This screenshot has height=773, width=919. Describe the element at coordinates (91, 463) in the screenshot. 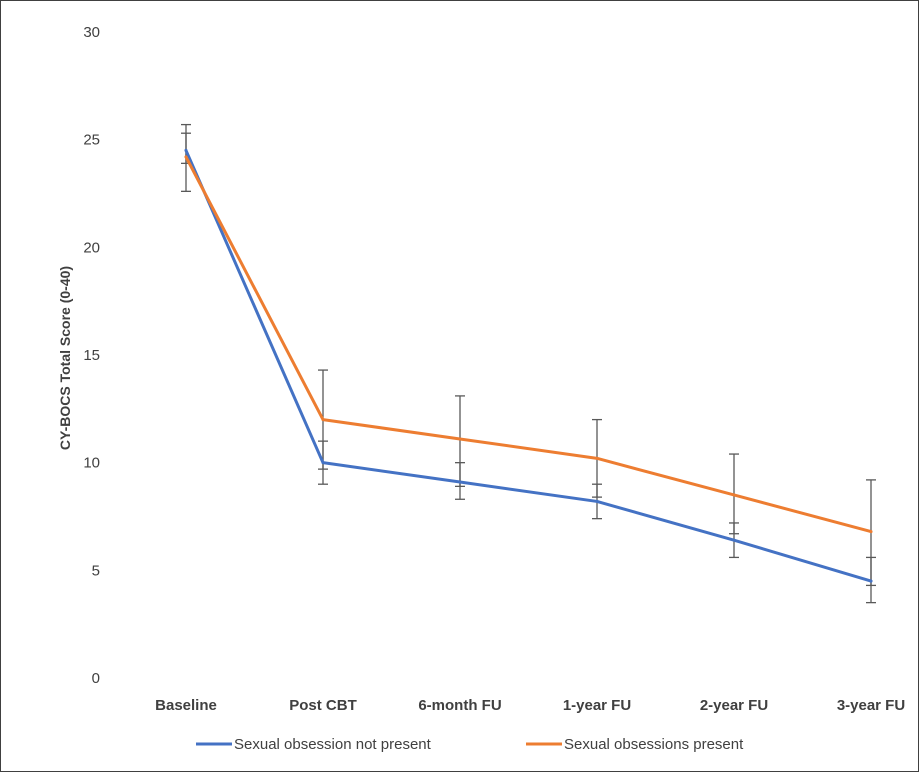

I see `y-tick-label: 10` at that location.